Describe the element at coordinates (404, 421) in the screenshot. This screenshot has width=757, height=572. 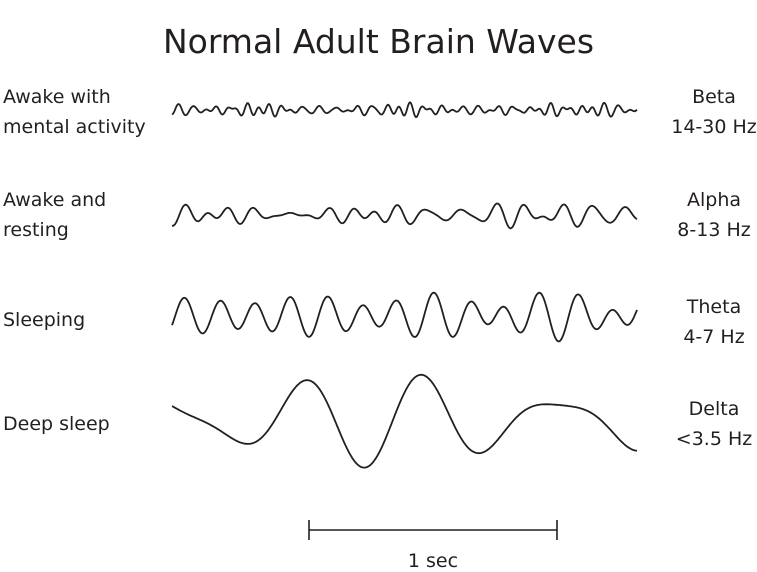
I see `delta-wave` at that location.